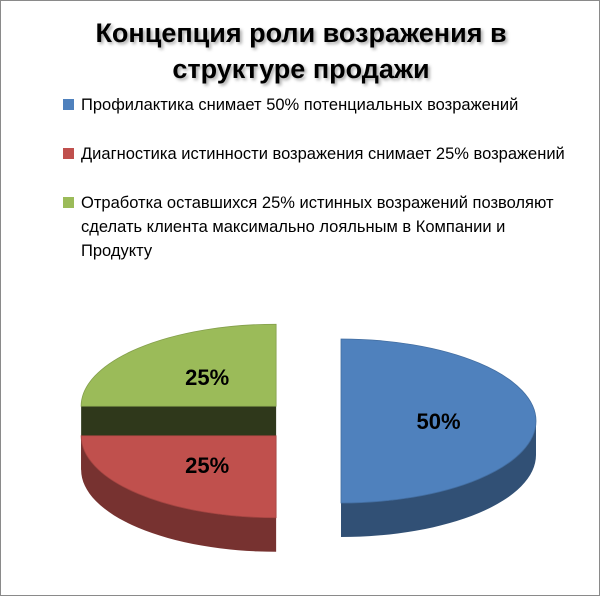 This screenshot has width=600, height=596. Describe the element at coordinates (178, 493) in the screenshot. I see `pie-slice-diagnostics` at that location.